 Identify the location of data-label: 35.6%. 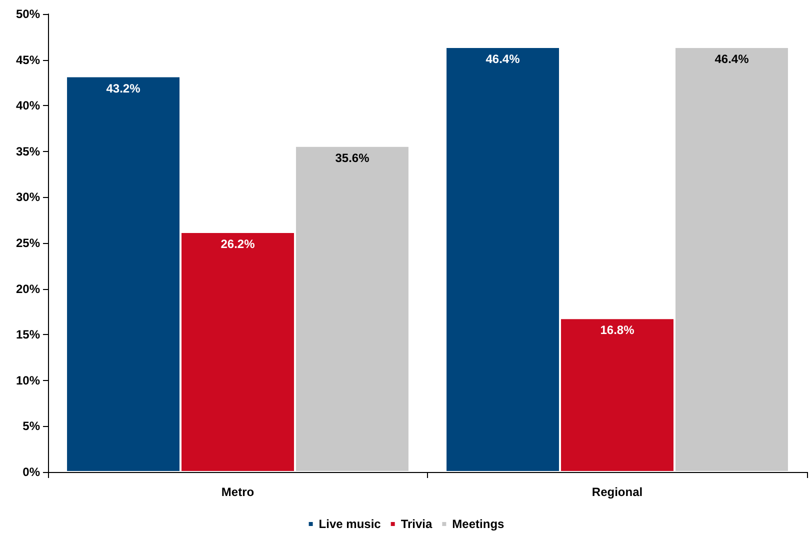
(352, 157).